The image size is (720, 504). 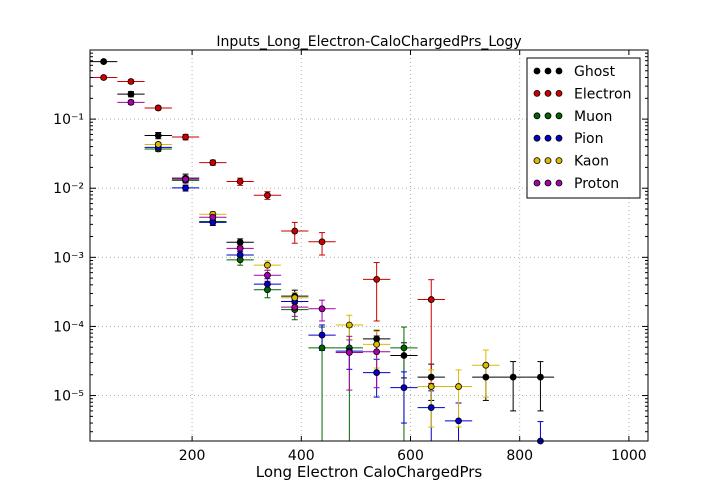 What do you see at coordinates (68, 120) in the screenshot?
I see `y-tick-label: 10⁻¹` at bounding box center [68, 120].